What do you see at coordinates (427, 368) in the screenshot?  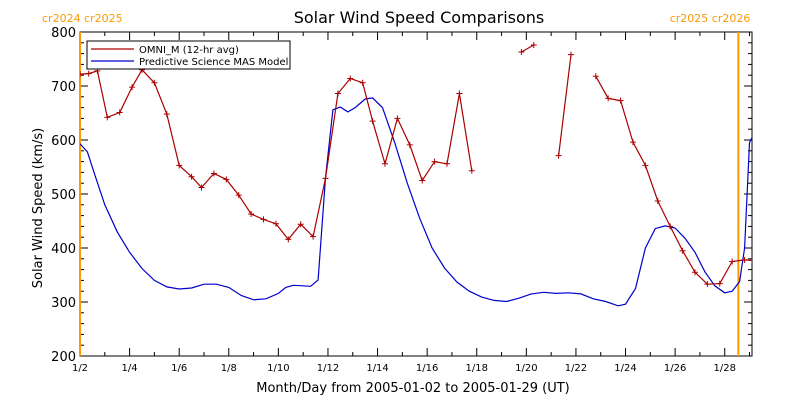 I see `x-tick-label: 1/16` at bounding box center [427, 368].